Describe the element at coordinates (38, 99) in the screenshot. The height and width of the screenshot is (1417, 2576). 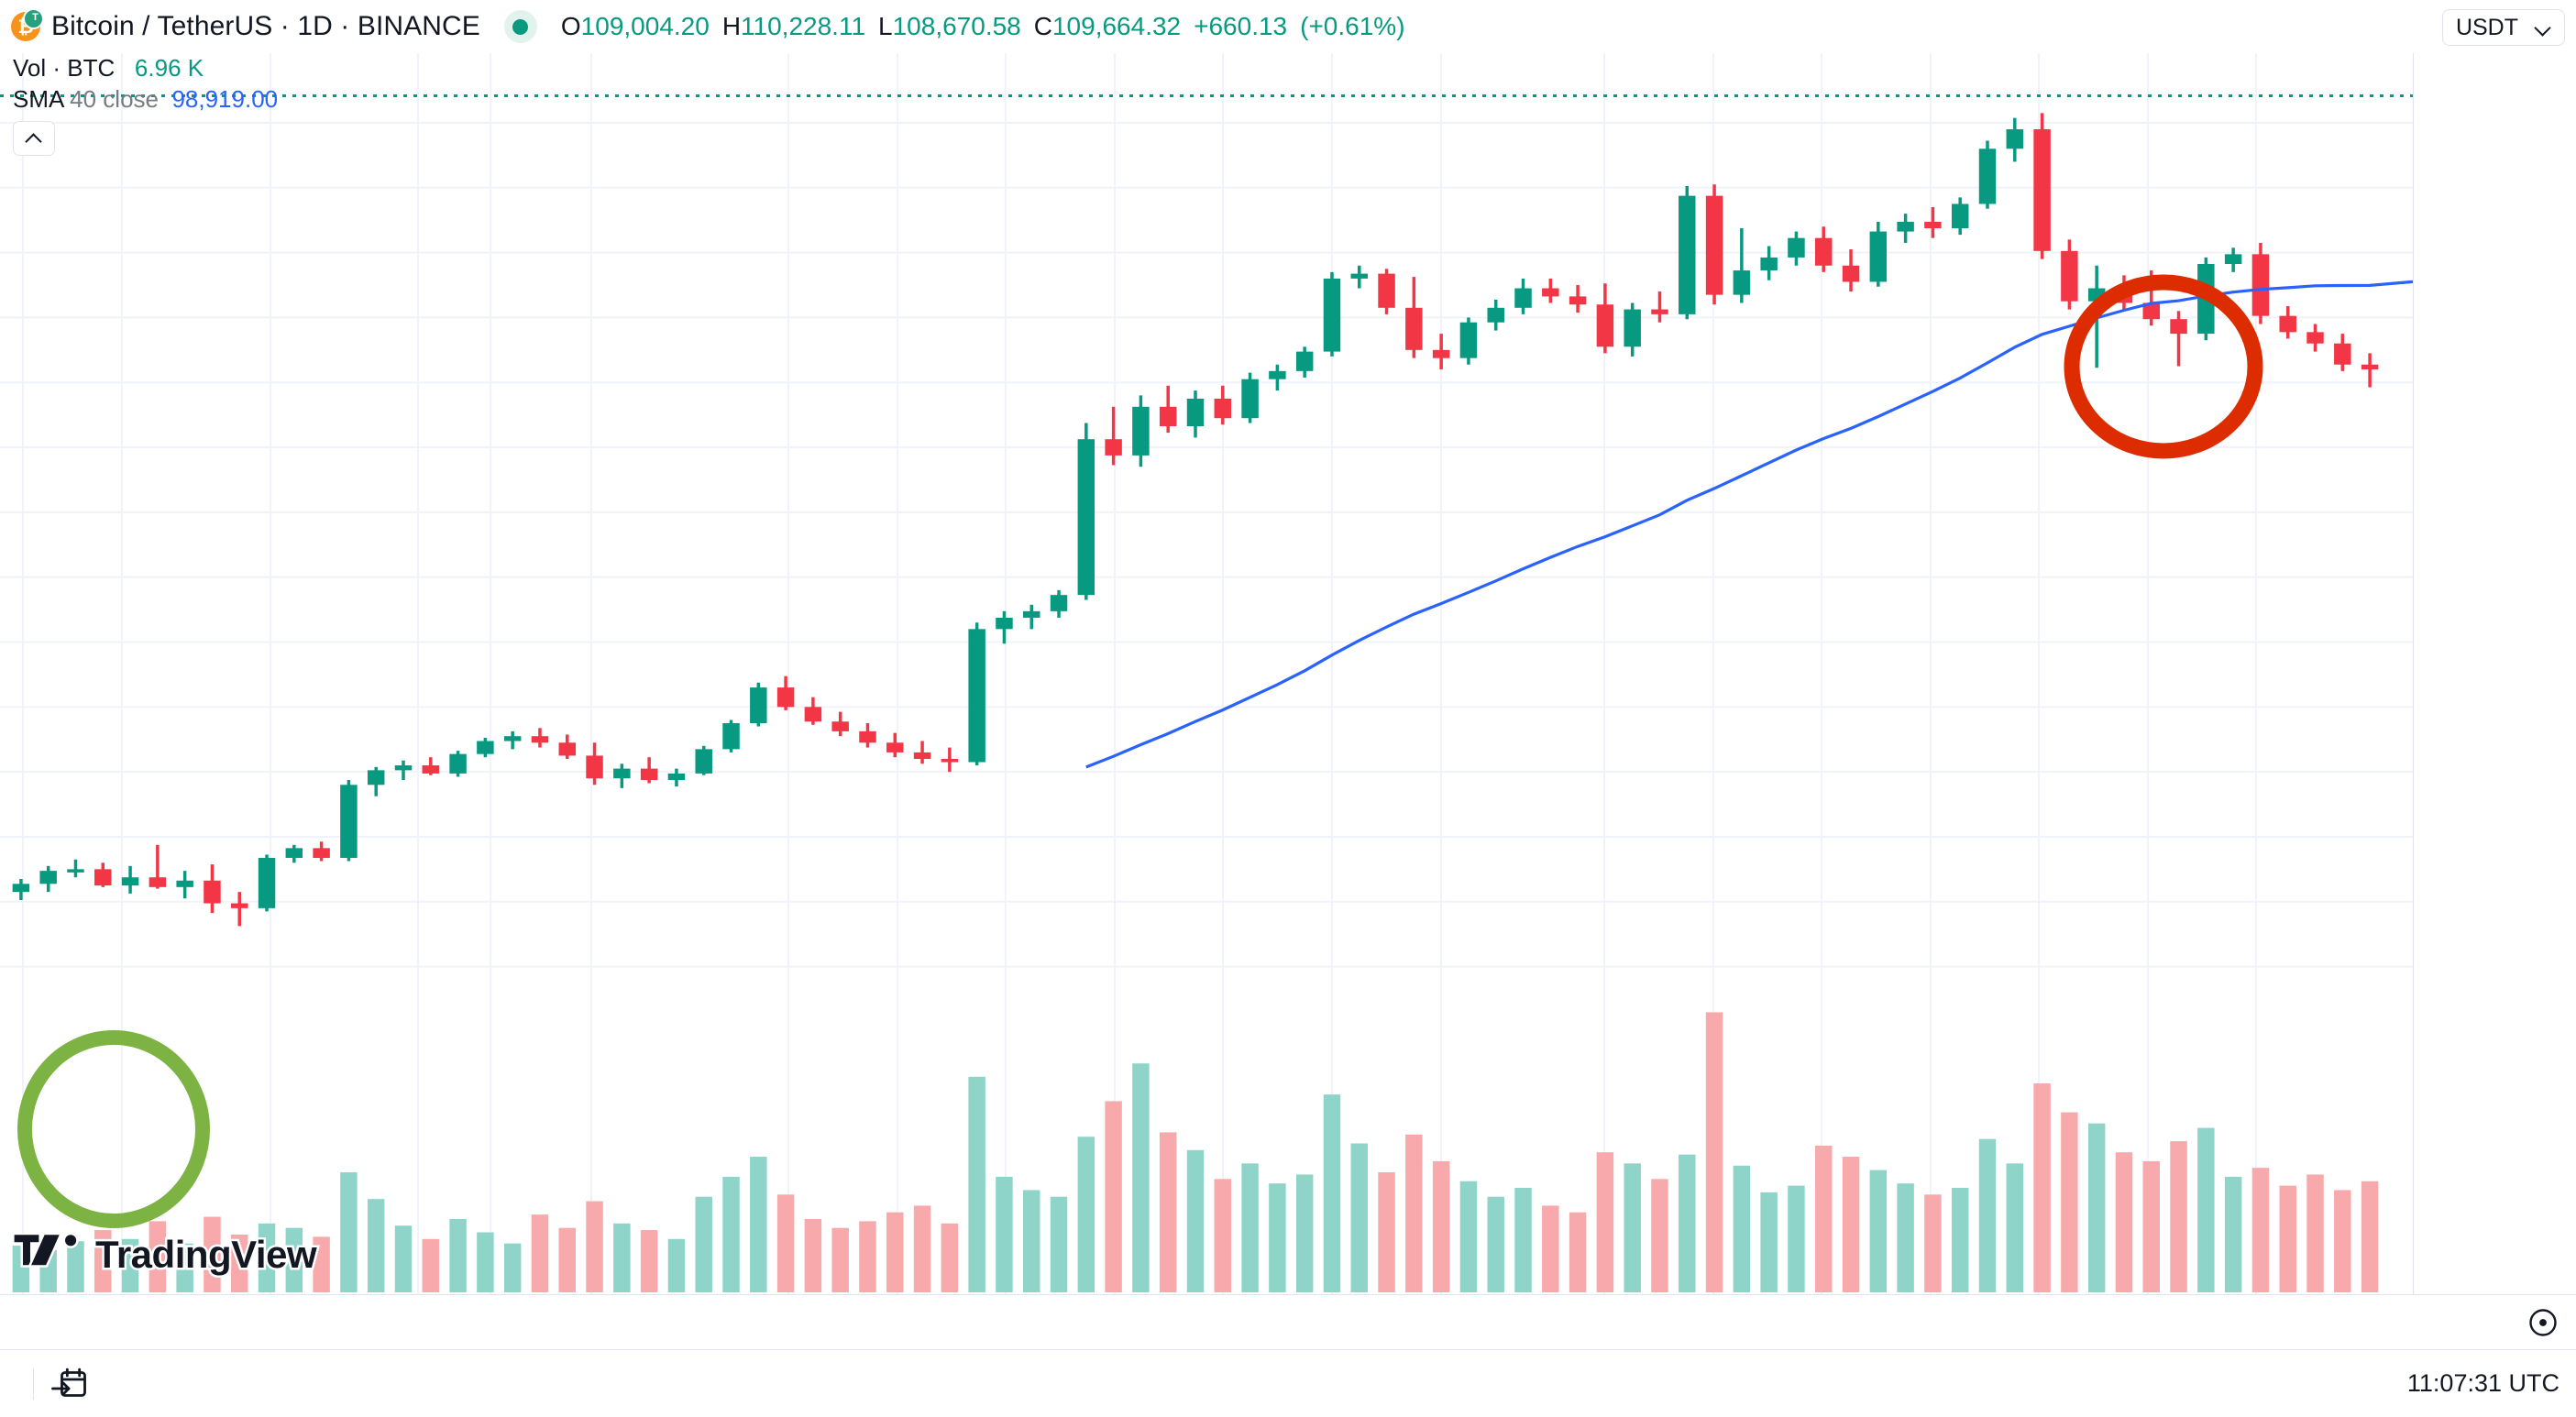
I see `sma-legend-label: SMA` at that location.